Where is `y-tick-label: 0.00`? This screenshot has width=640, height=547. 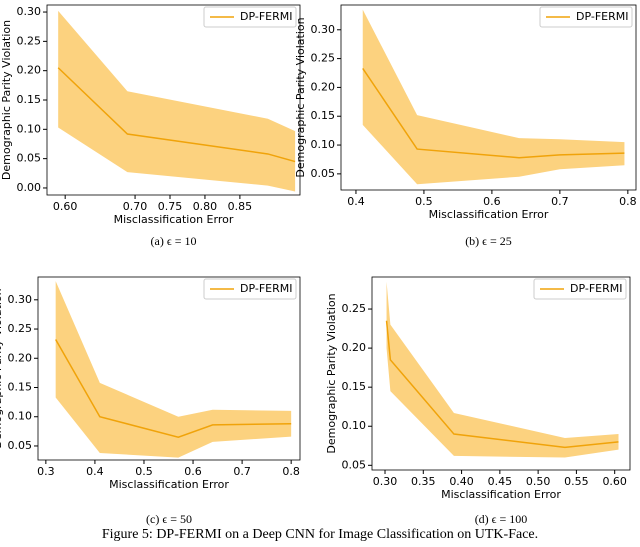 y-tick-label: 0.00 is located at coordinates (29, 187).